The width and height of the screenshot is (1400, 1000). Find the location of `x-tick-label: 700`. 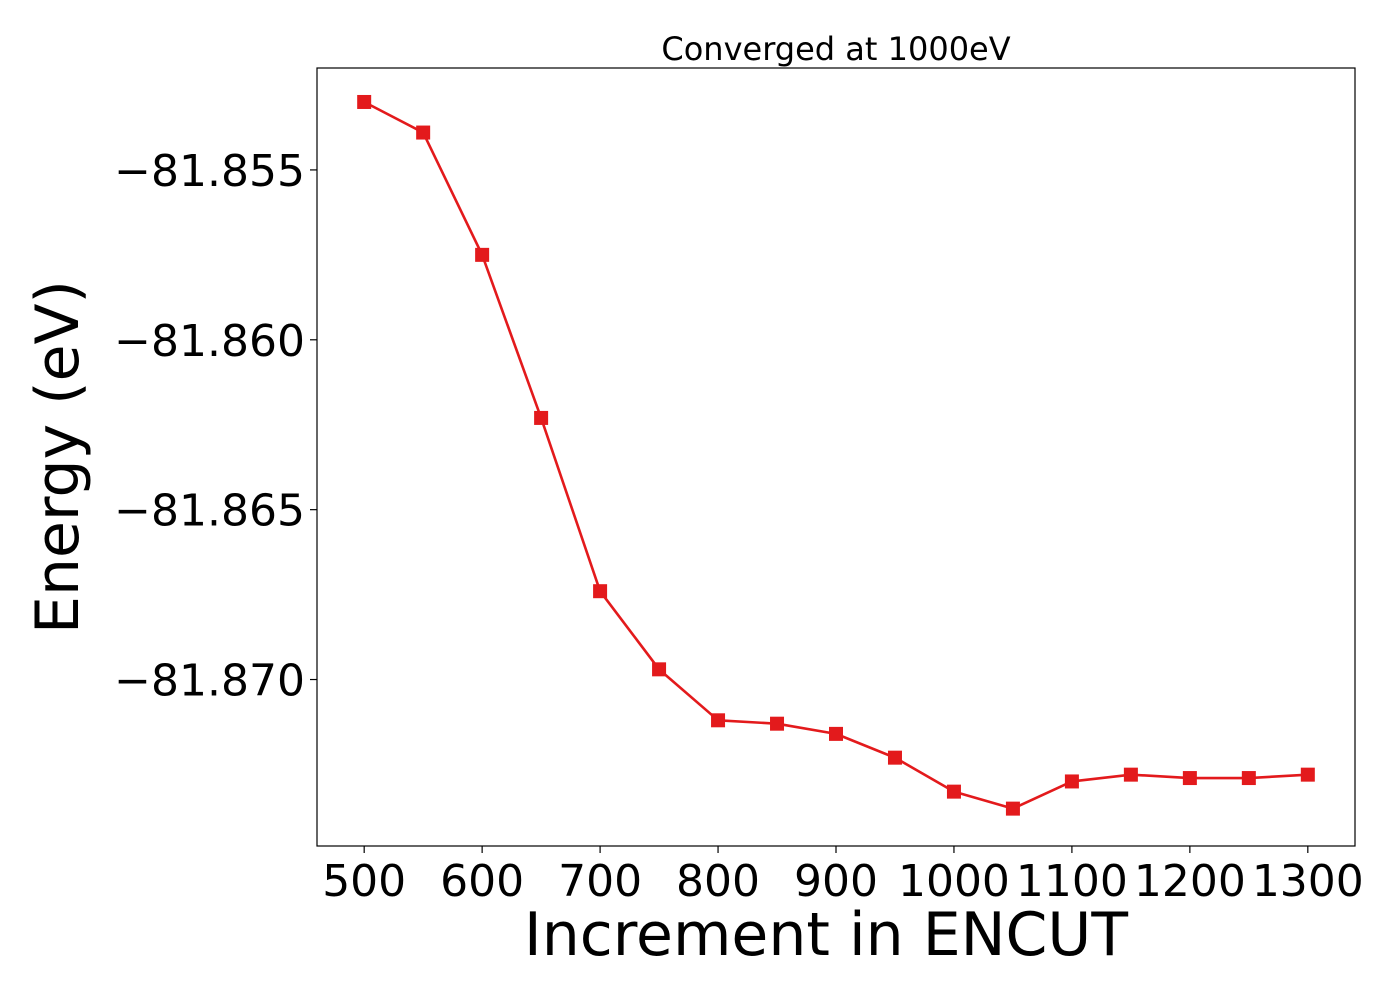

x-tick-label: 700 is located at coordinates (600, 881).